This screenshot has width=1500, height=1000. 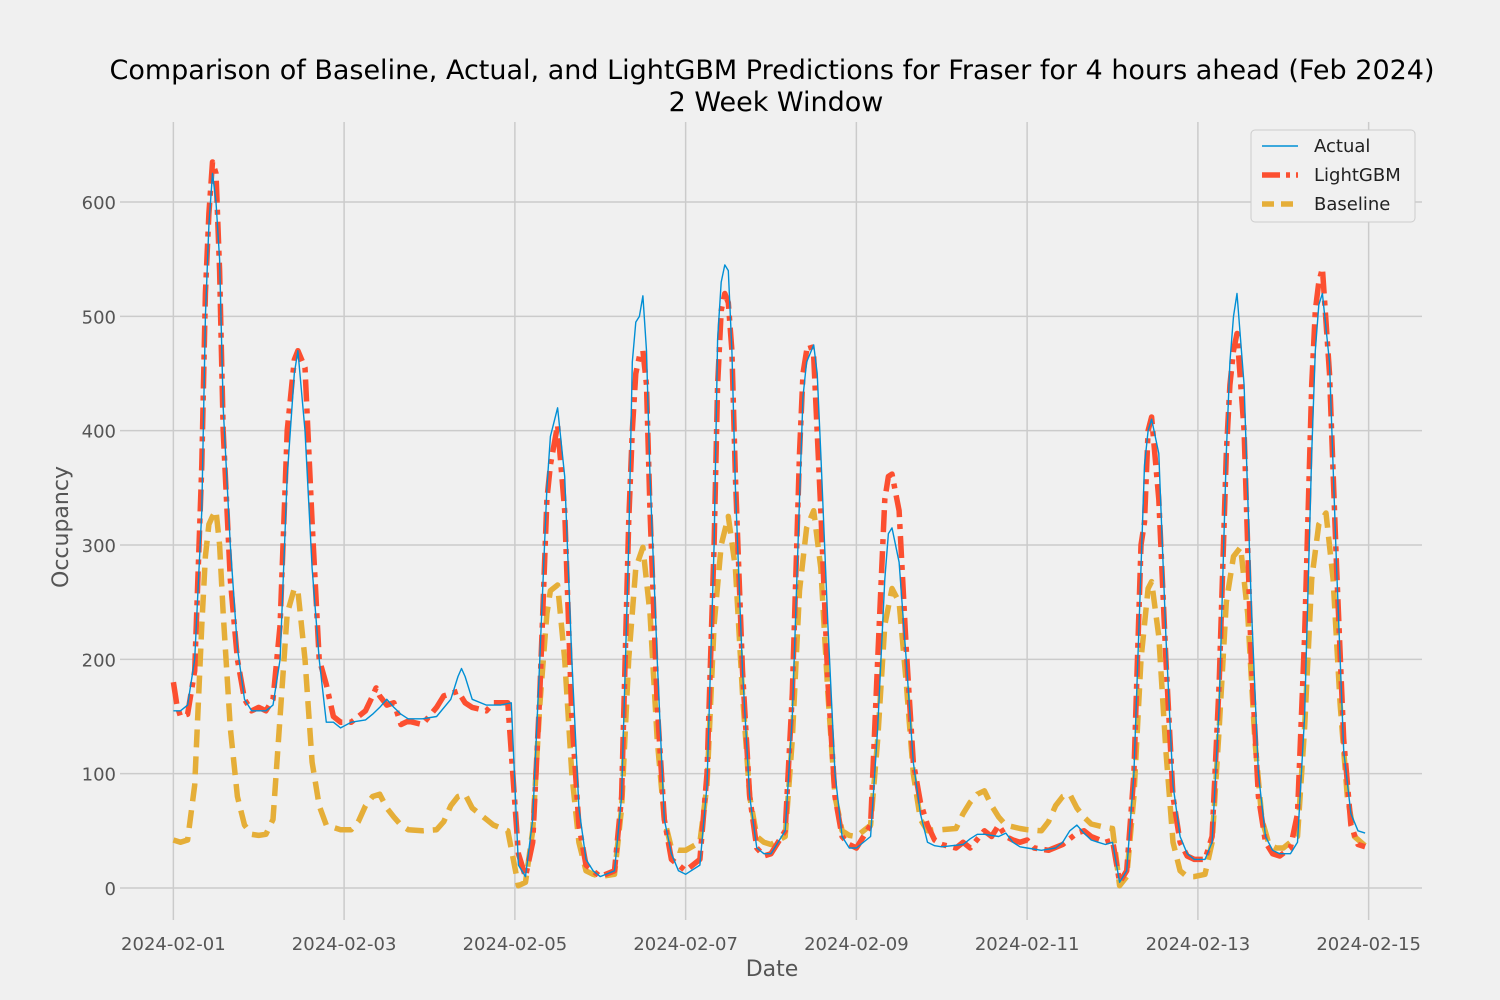 What do you see at coordinates (173, 944) in the screenshot?
I see `x-tick-label: 2024-02-01` at bounding box center [173, 944].